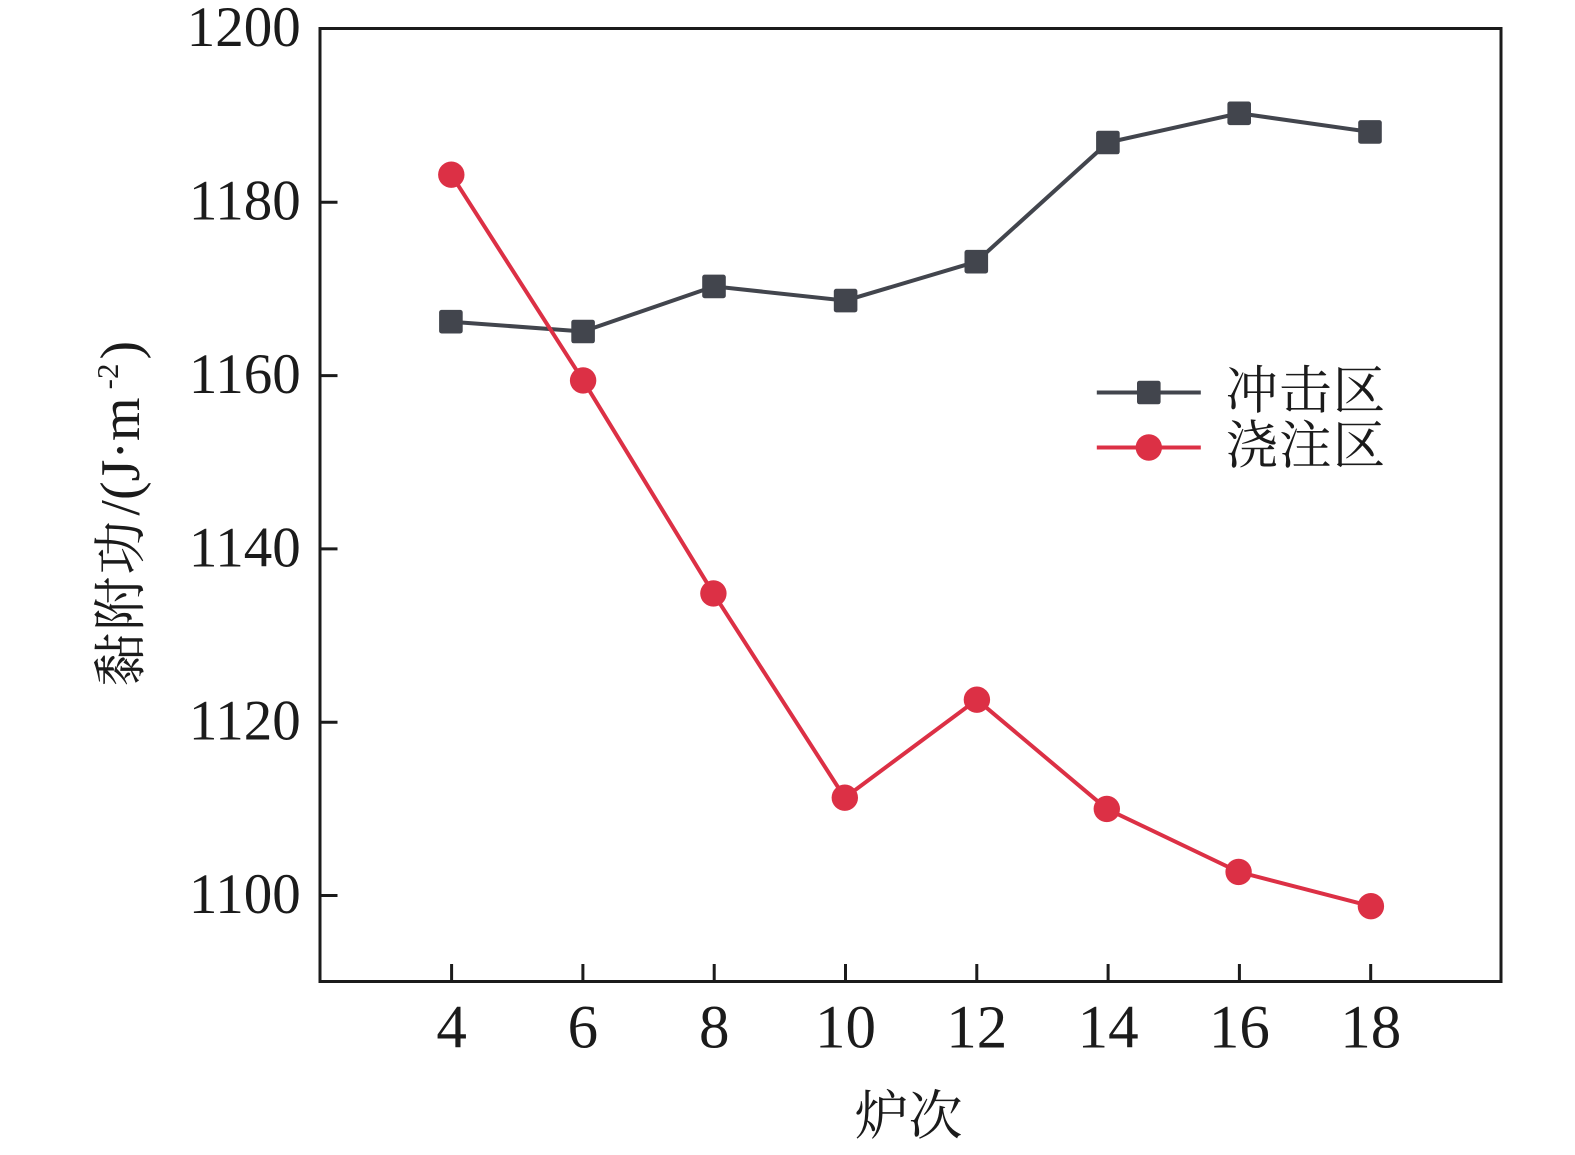 The width and height of the screenshot is (1575, 1155). Describe the element at coordinates (1370, 1028) in the screenshot. I see `svg-text: 18` at that location.